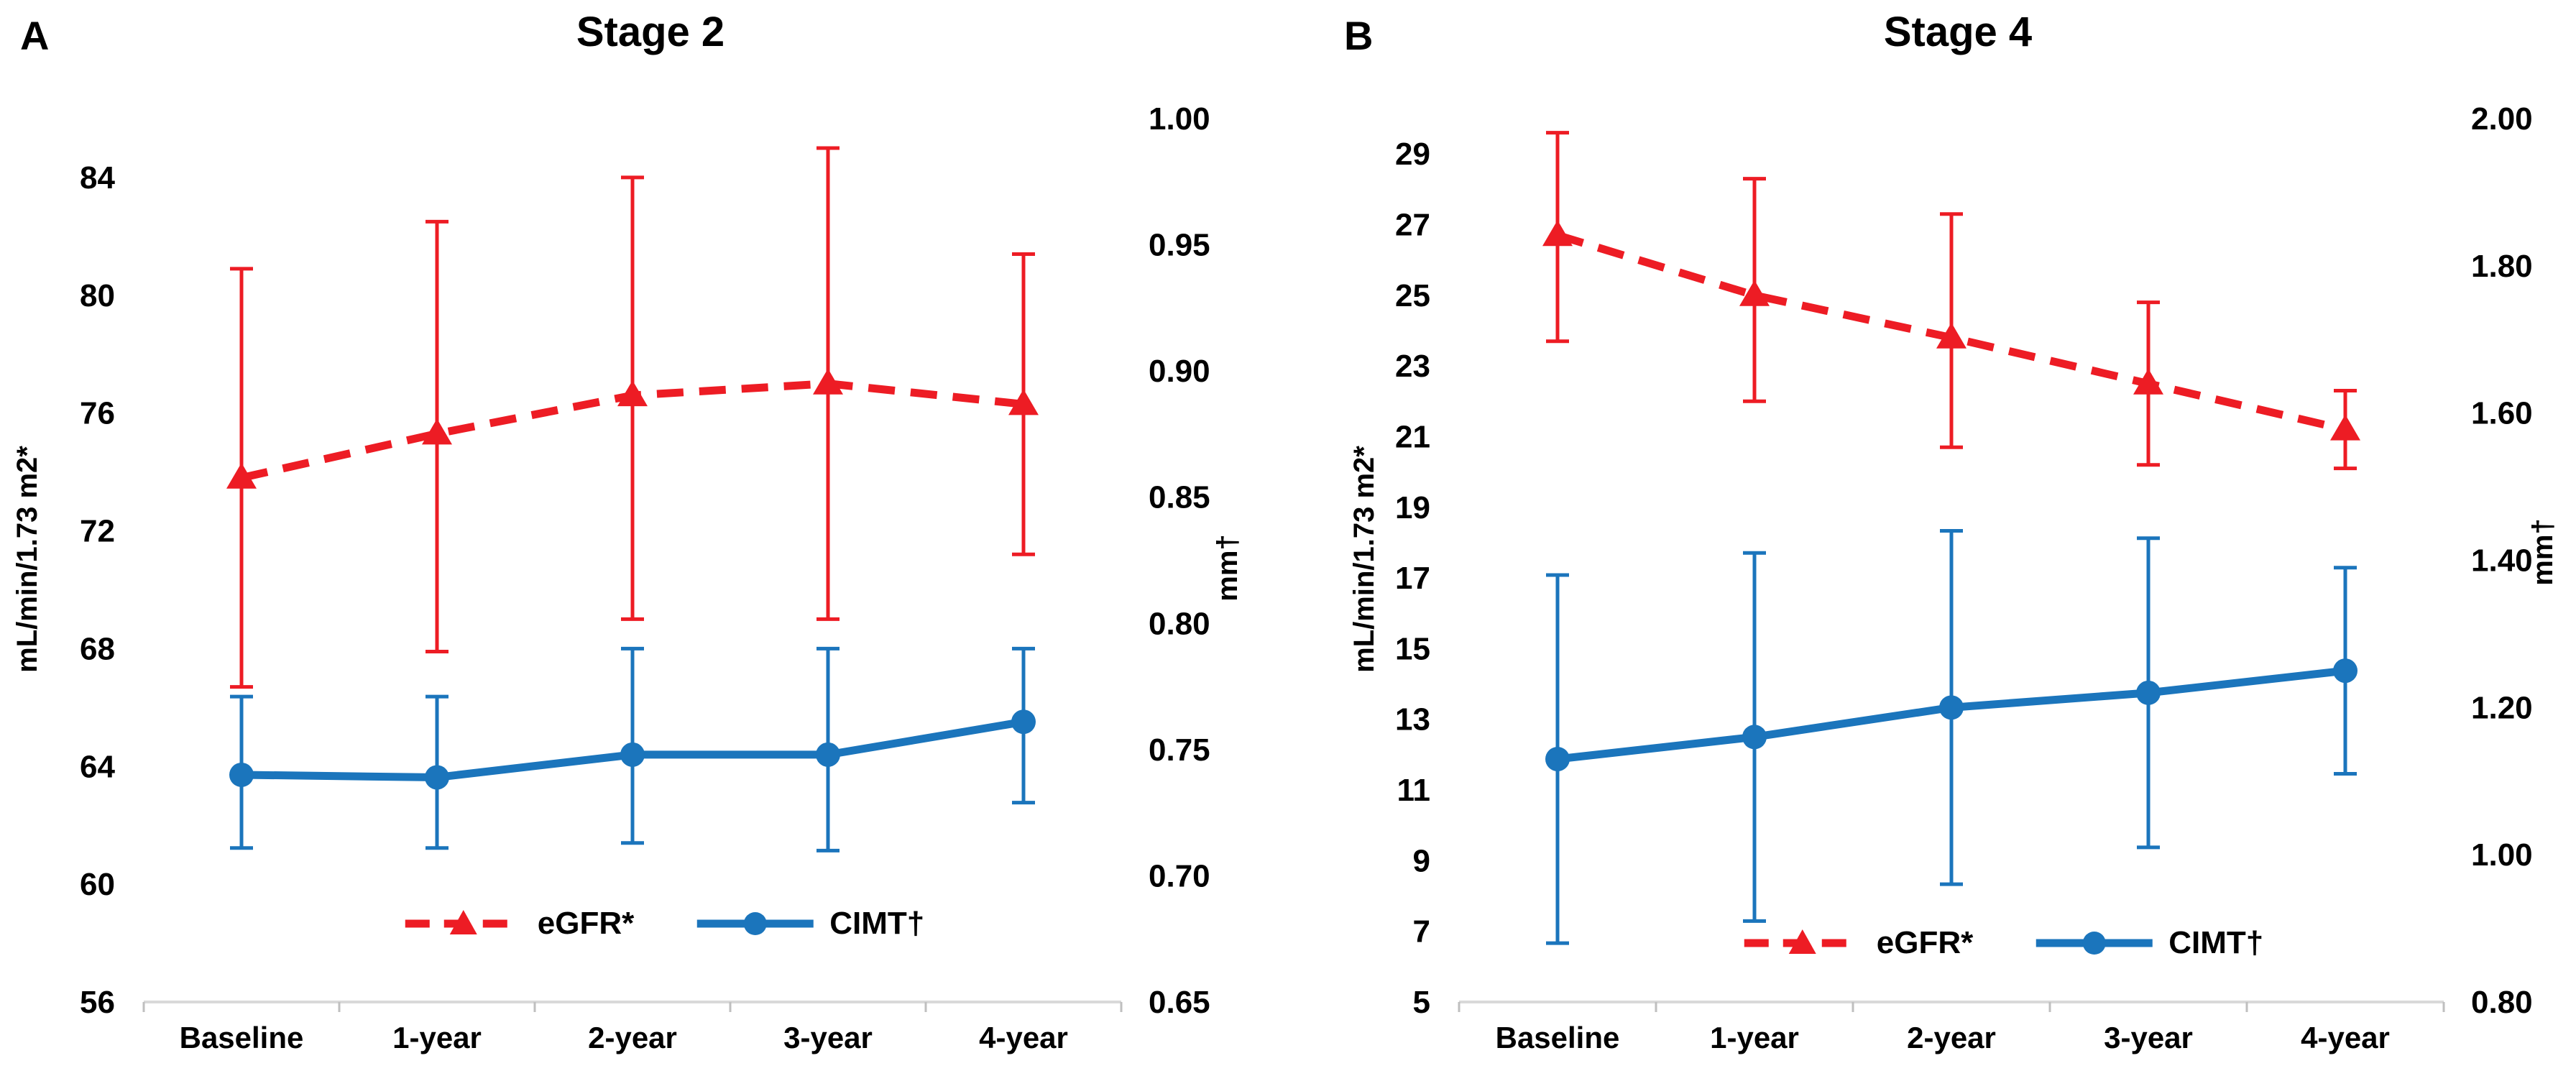 The width and height of the screenshot is (2576, 1071). I want to click on right-axis-tick-label: 1.40, so click(2502, 561).